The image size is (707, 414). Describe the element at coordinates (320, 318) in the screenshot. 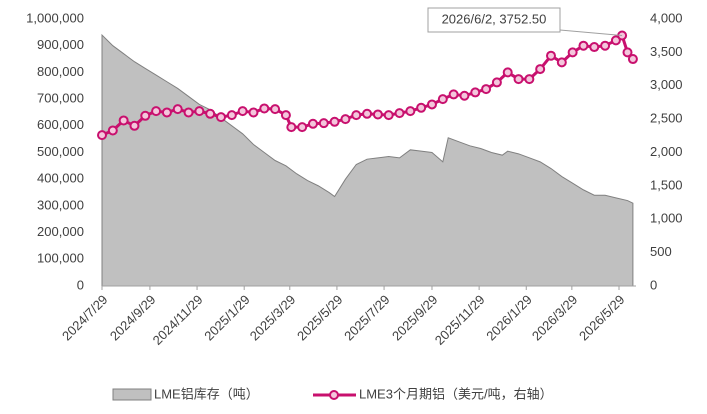

I see `x-tick-label: 2025/5/29` at that location.